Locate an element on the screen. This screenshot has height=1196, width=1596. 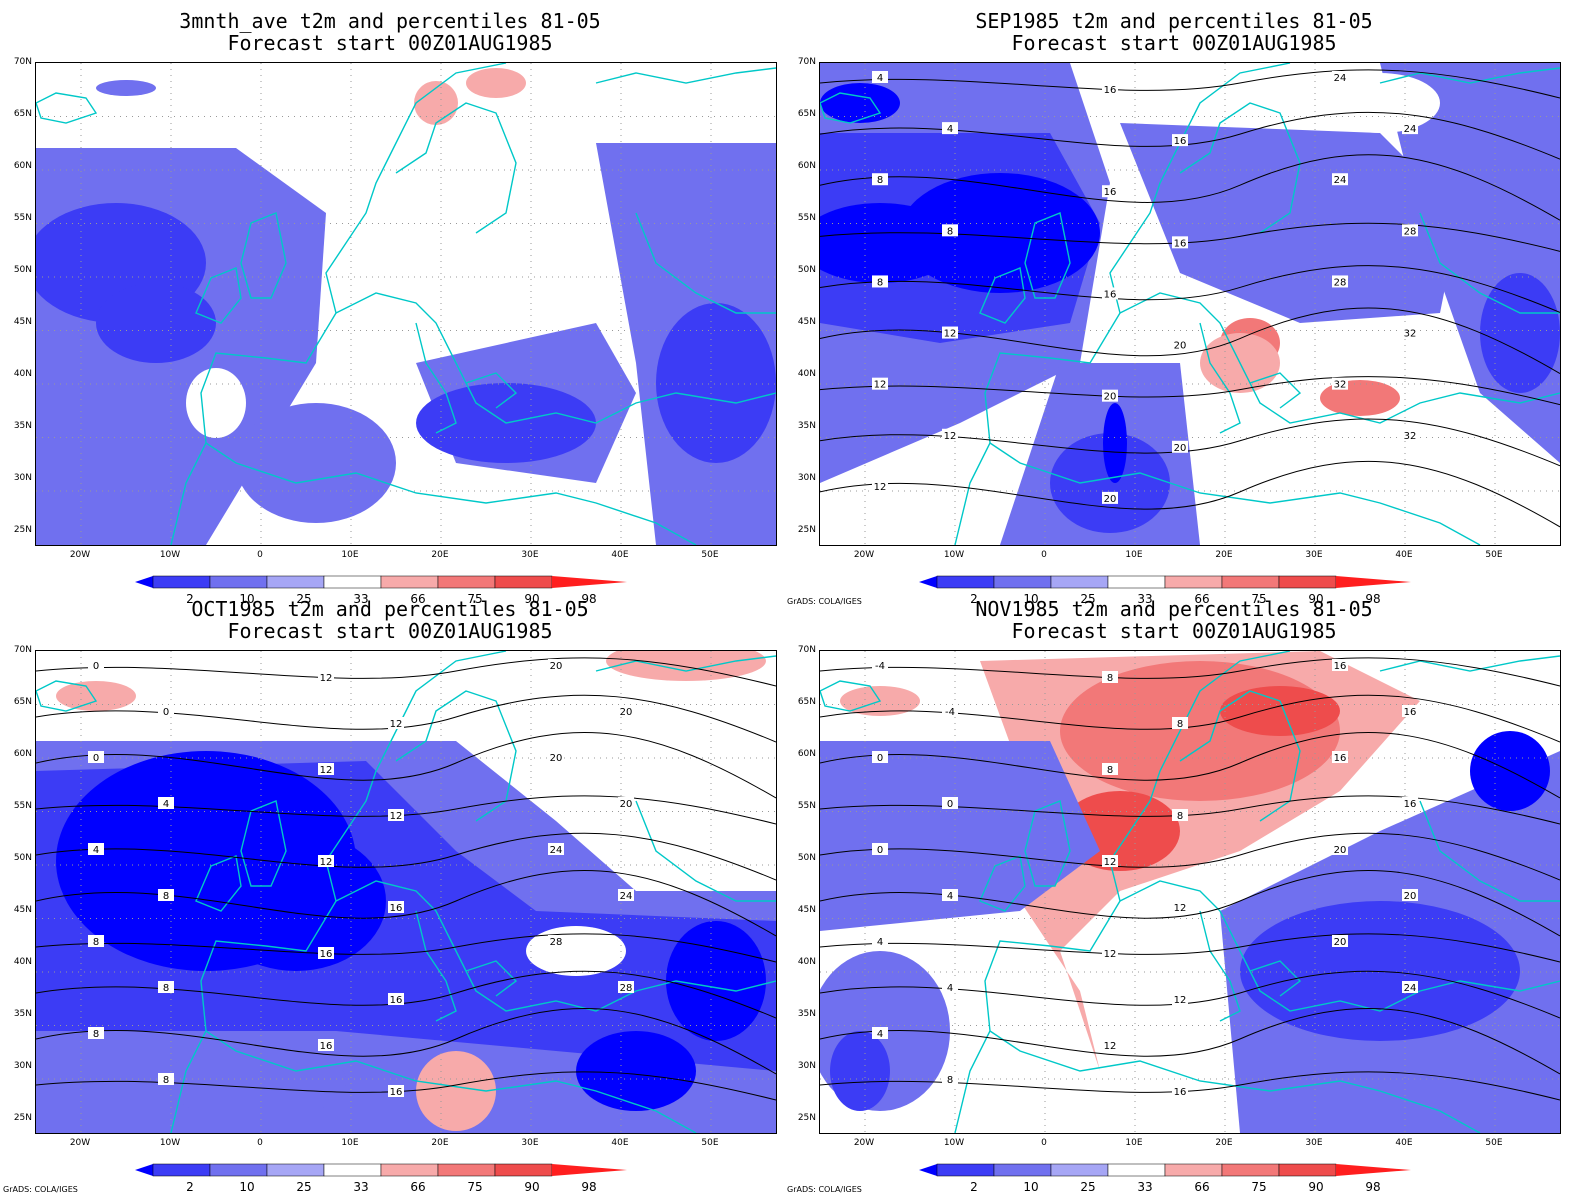
lat-tick-label: 25N is located at coordinates (806, 1118).